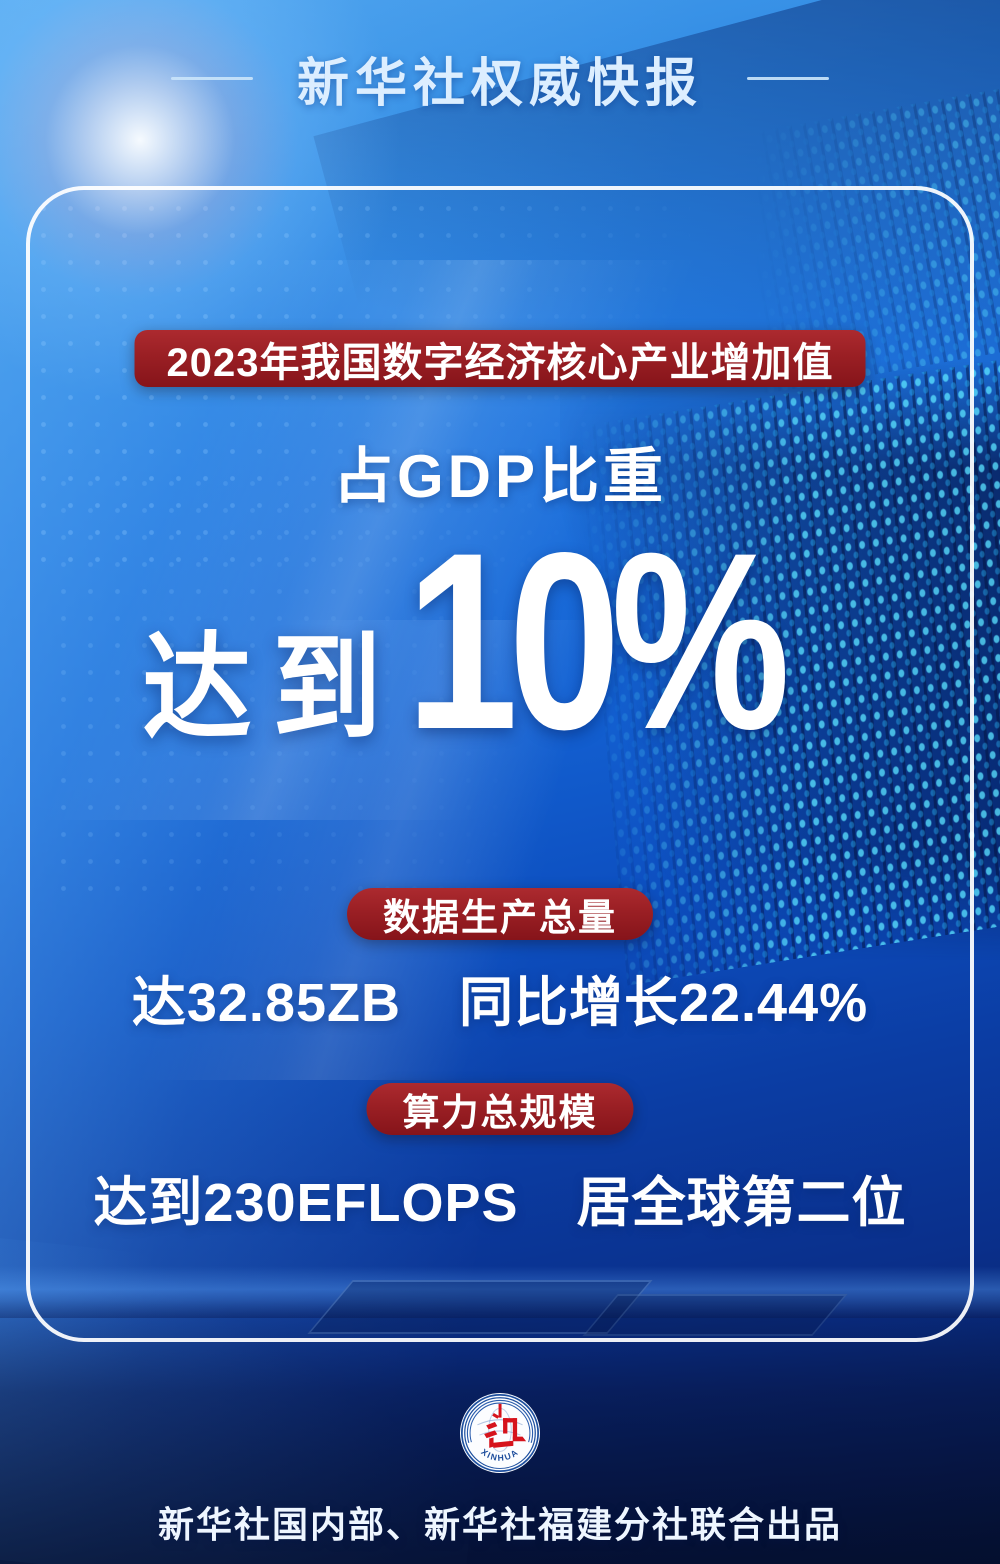  I want to click on statistic-value: 10%, so click(597, 641).